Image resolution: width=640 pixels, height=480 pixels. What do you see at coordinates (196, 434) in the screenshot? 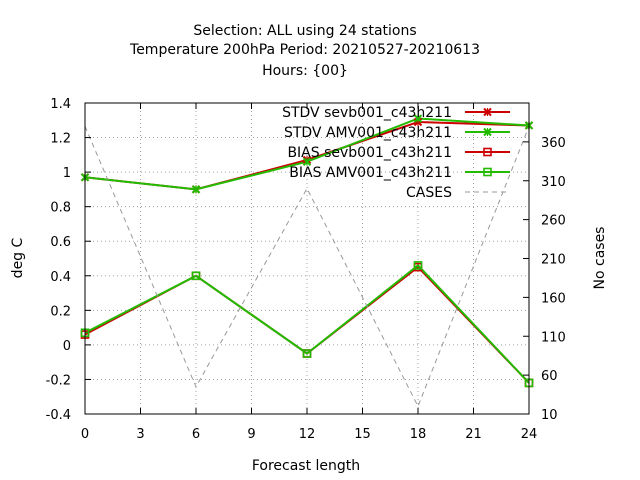
I see `x-tick-label: 6` at bounding box center [196, 434].